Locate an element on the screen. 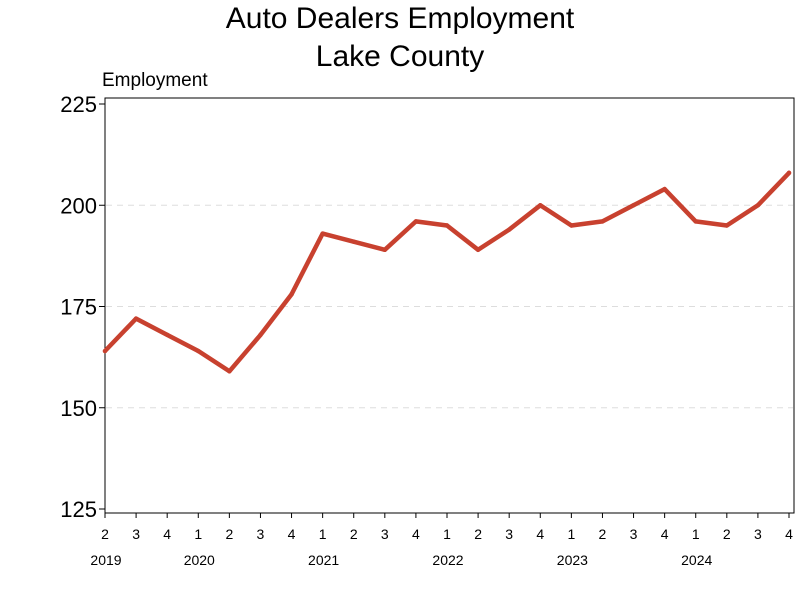 Image resolution: width=800 pixels, height=600 pixels. x-year-label: 2023 is located at coordinates (572, 560).